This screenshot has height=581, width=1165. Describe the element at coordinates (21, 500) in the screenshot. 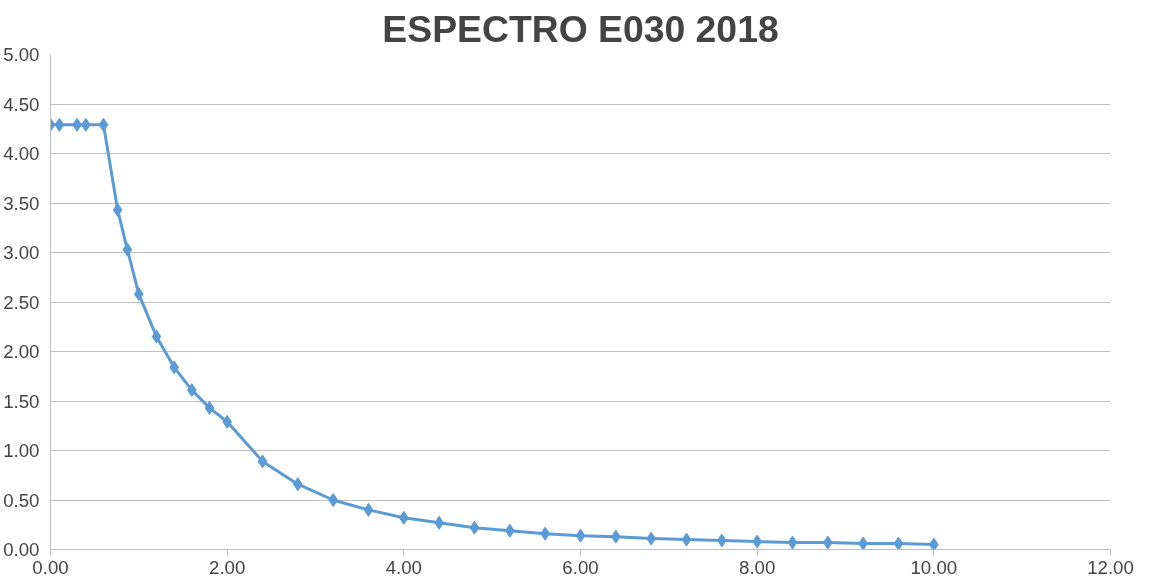

I see `y-tick-label: 0.50` at that location.